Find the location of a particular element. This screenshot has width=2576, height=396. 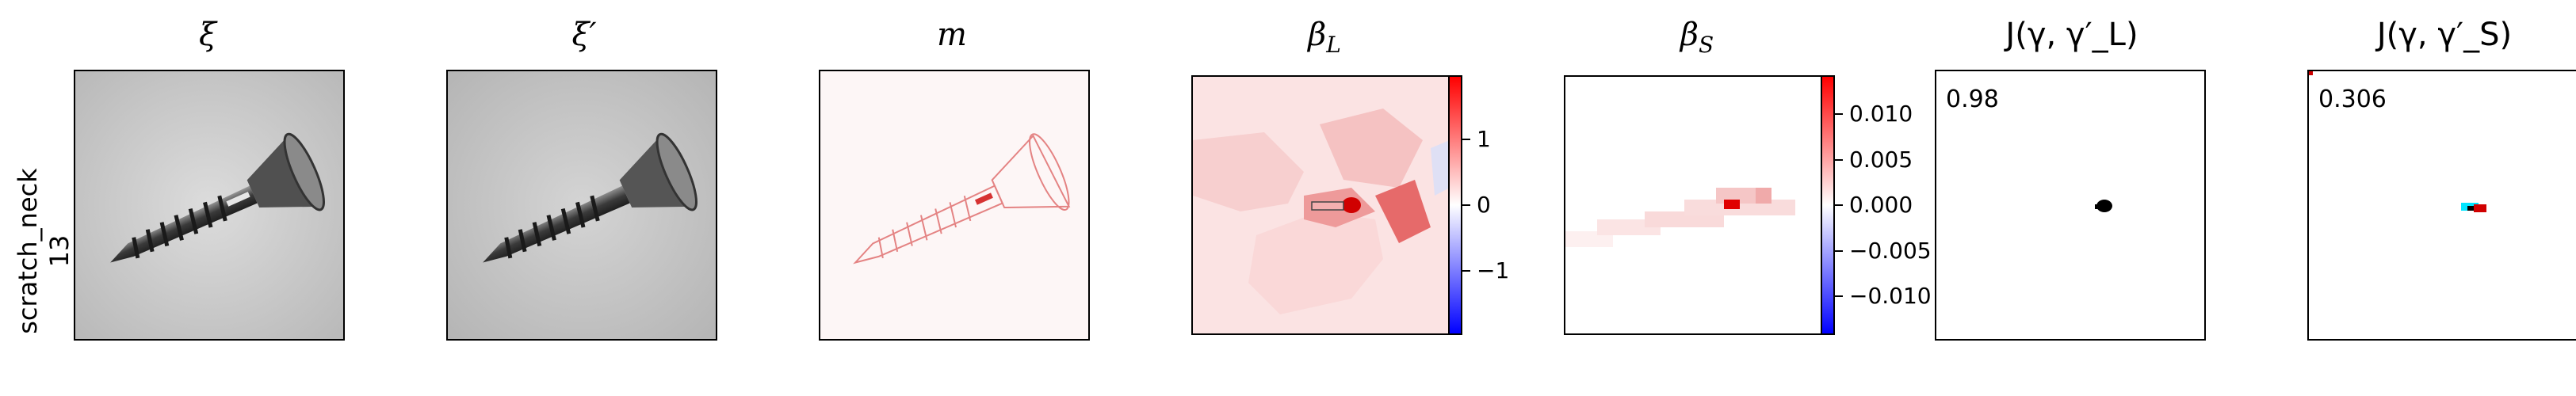

colorbar-S-tick-label: 0.010 is located at coordinates (1881, 114).